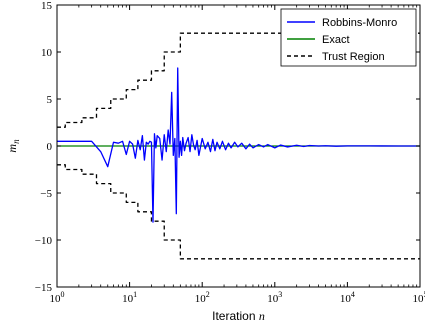 This screenshot has width=425, height=326. I want to click on y-tick-label: 0, so click(50, 147).